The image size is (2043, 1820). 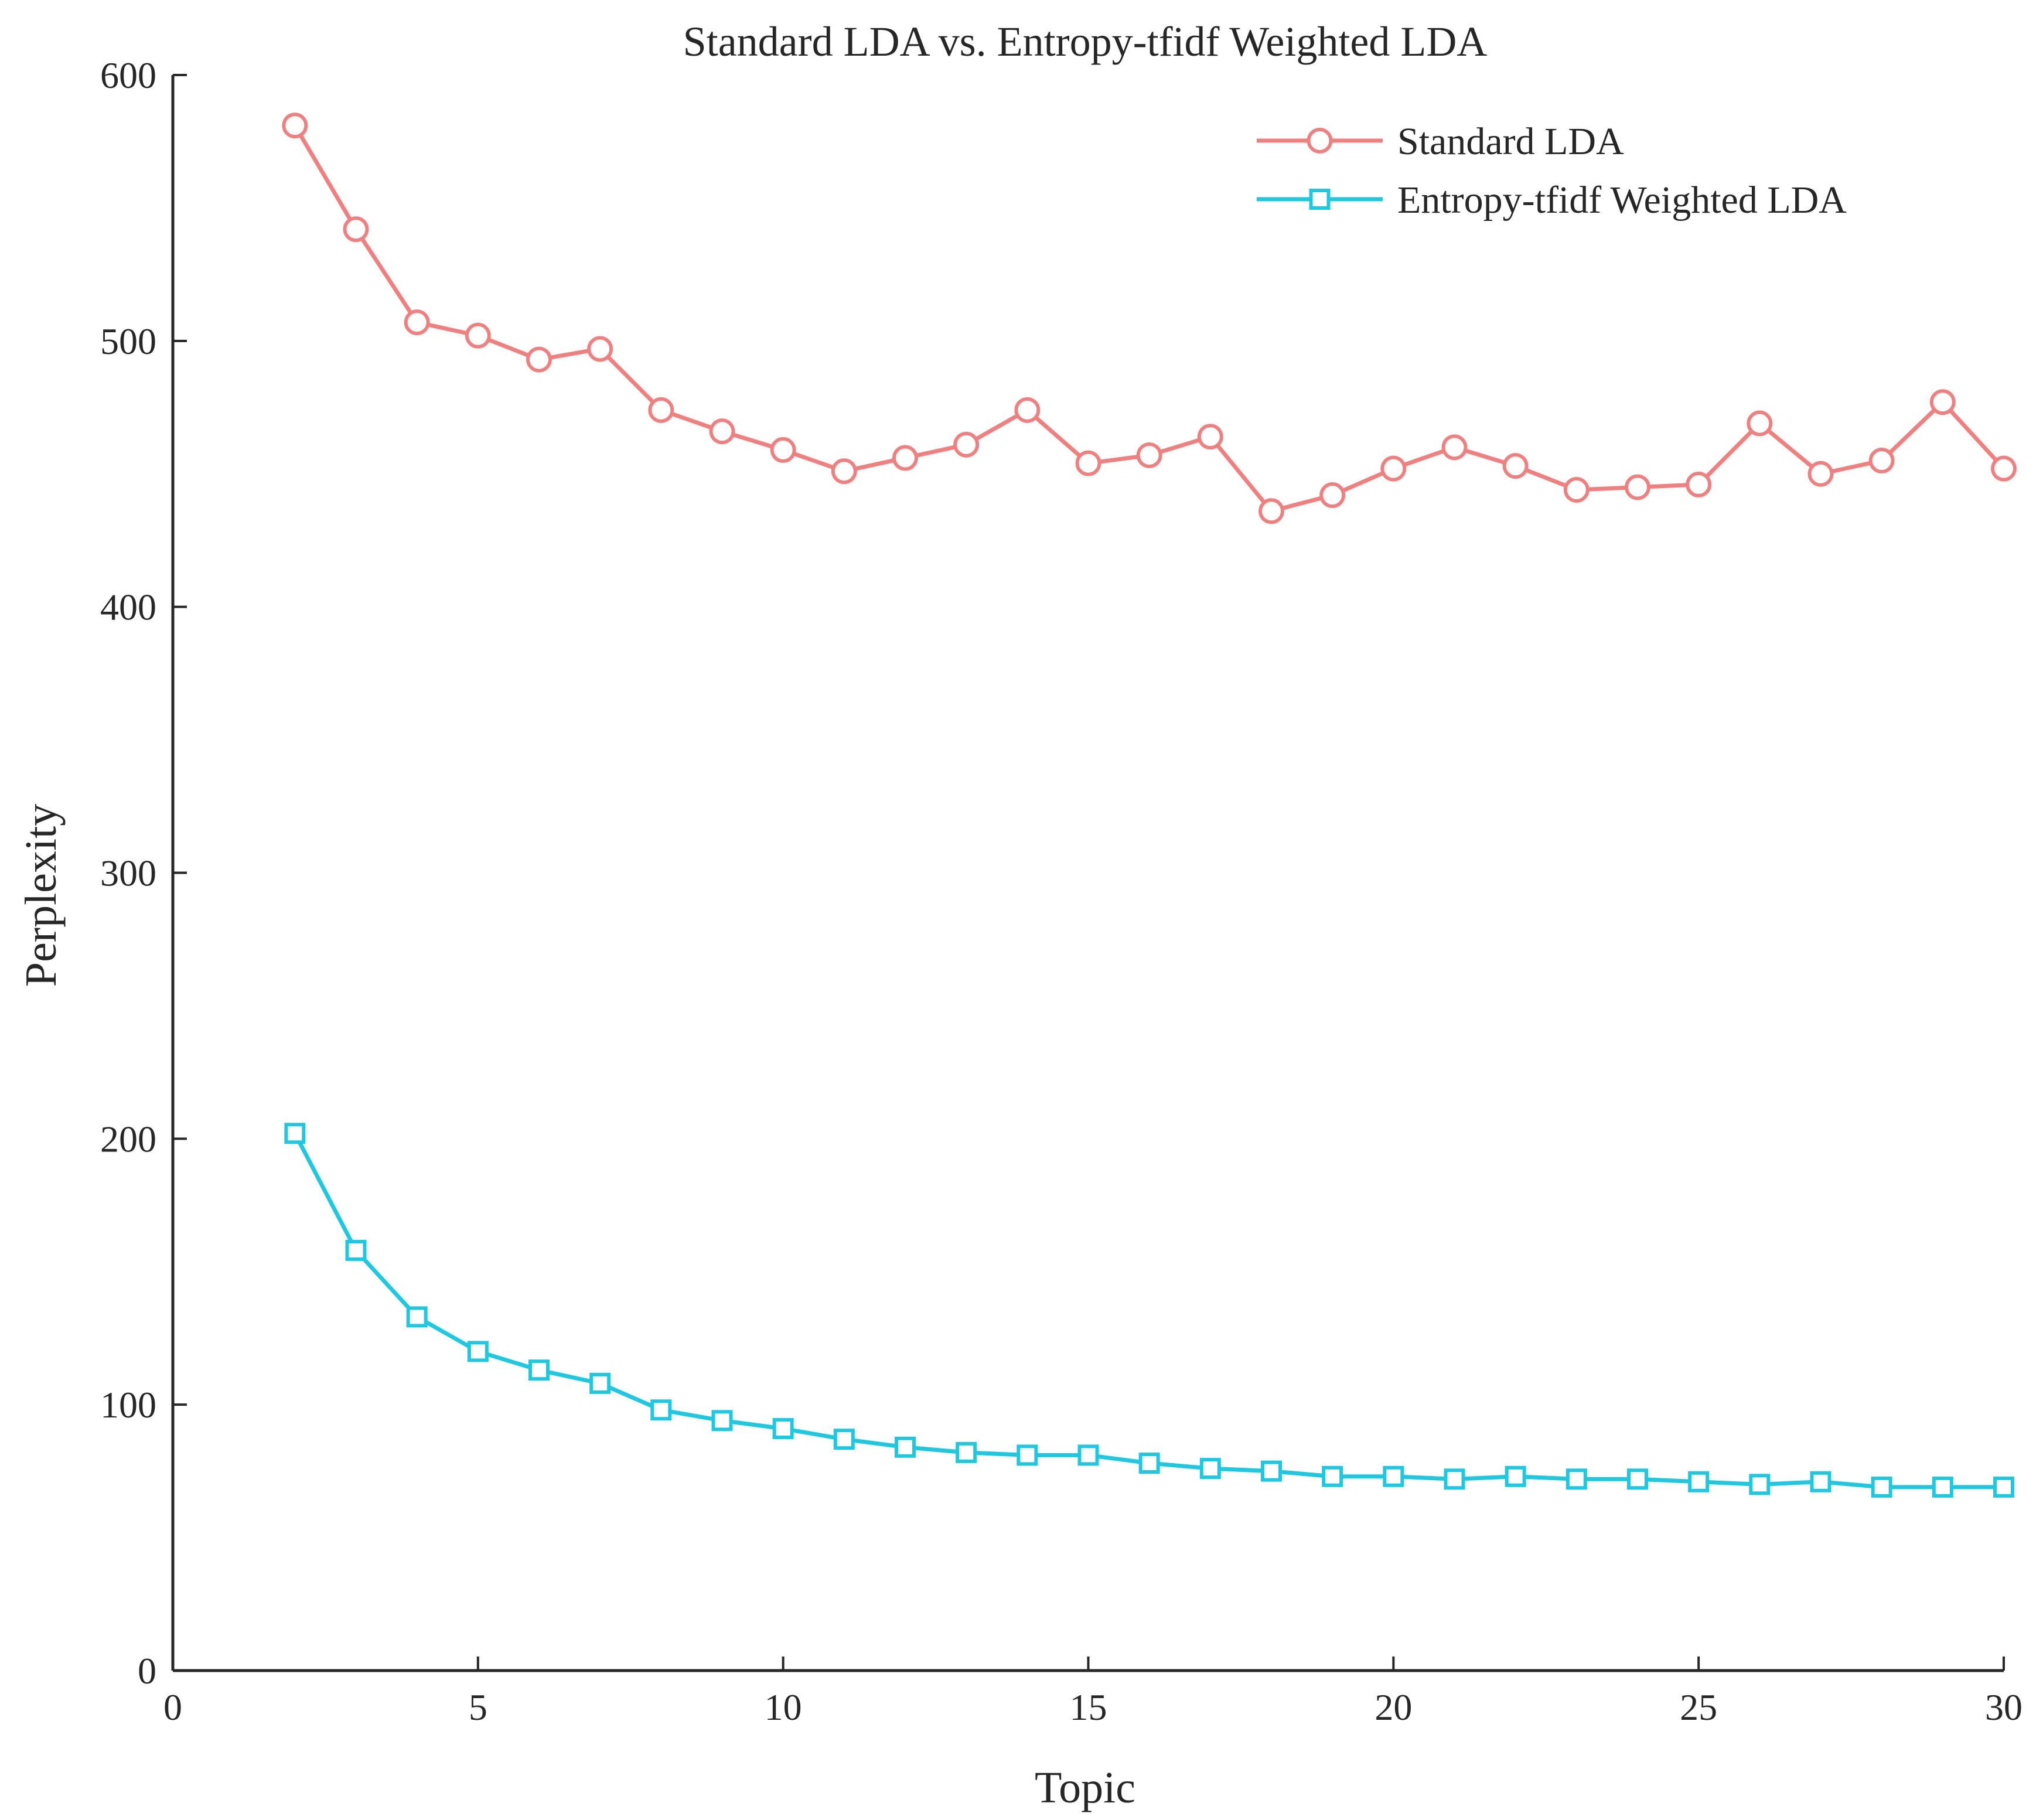 I want to click on x-tick-label: 5, so click(x=478, y=1707).